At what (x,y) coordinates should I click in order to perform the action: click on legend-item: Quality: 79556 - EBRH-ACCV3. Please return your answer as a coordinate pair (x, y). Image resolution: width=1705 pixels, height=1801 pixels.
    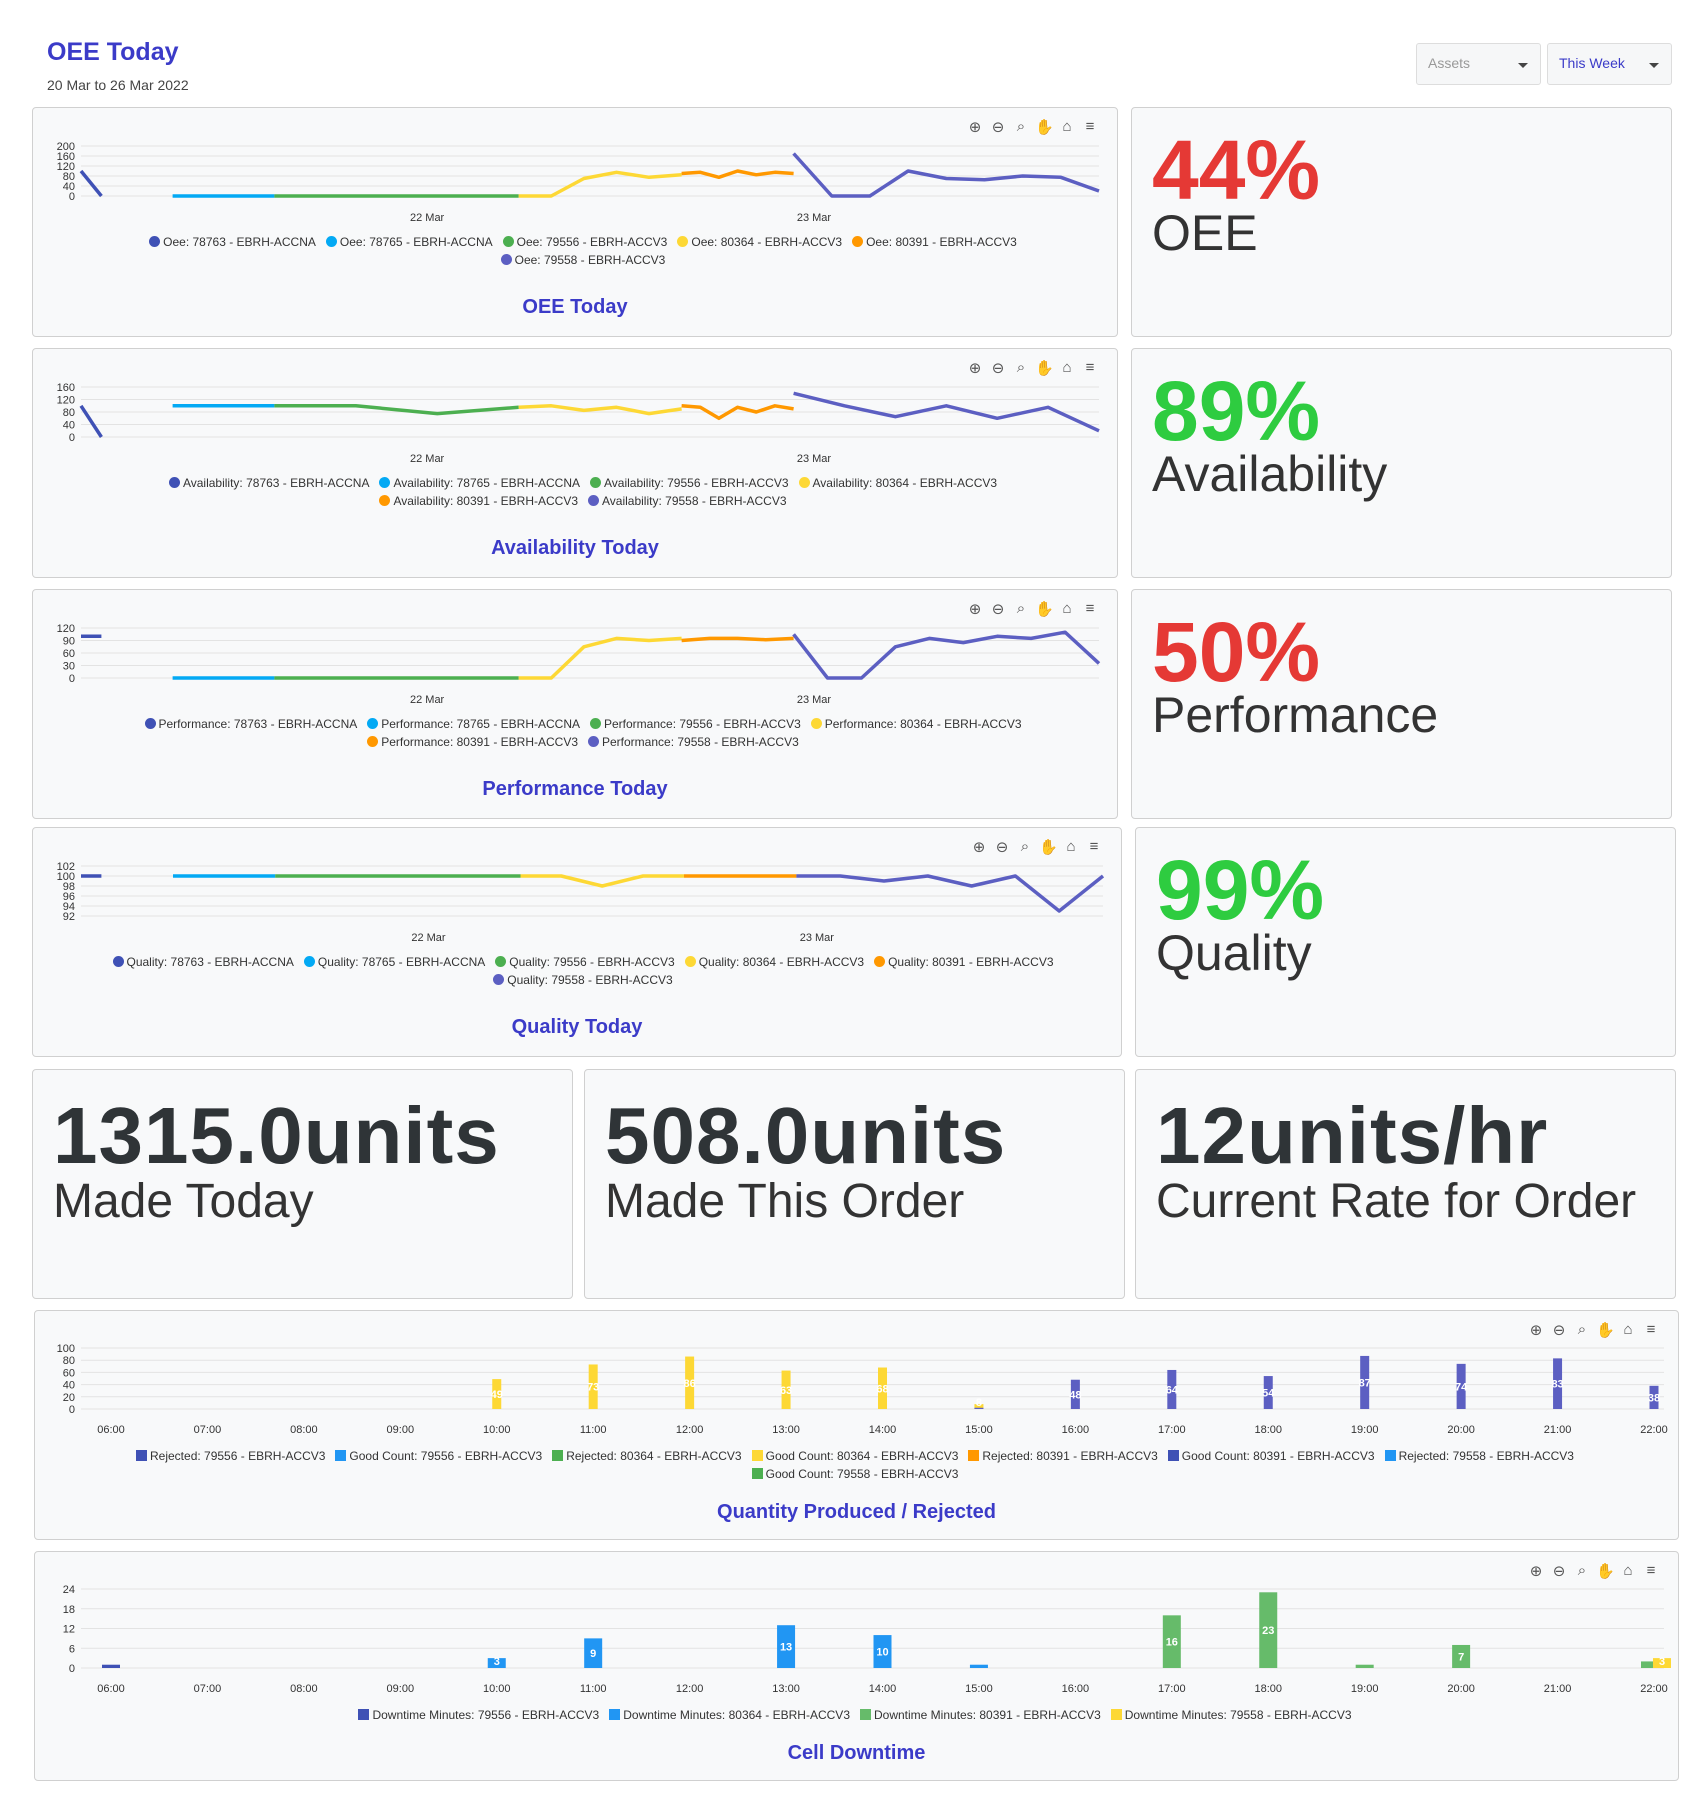
    Looking at the image, I should click on (585, 962).